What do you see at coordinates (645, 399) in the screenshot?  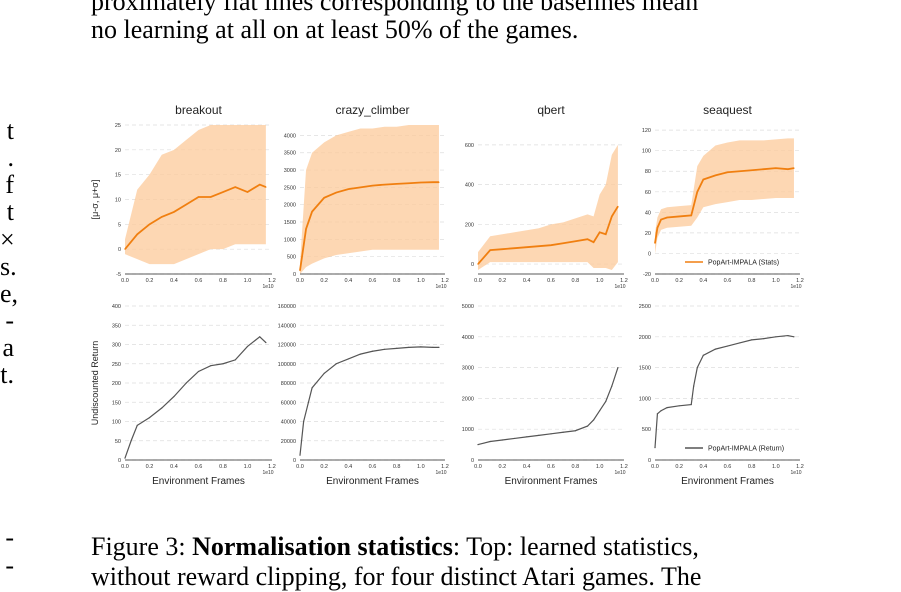 I see `y-tick-label: 1000` at bounding box center [645, 399].